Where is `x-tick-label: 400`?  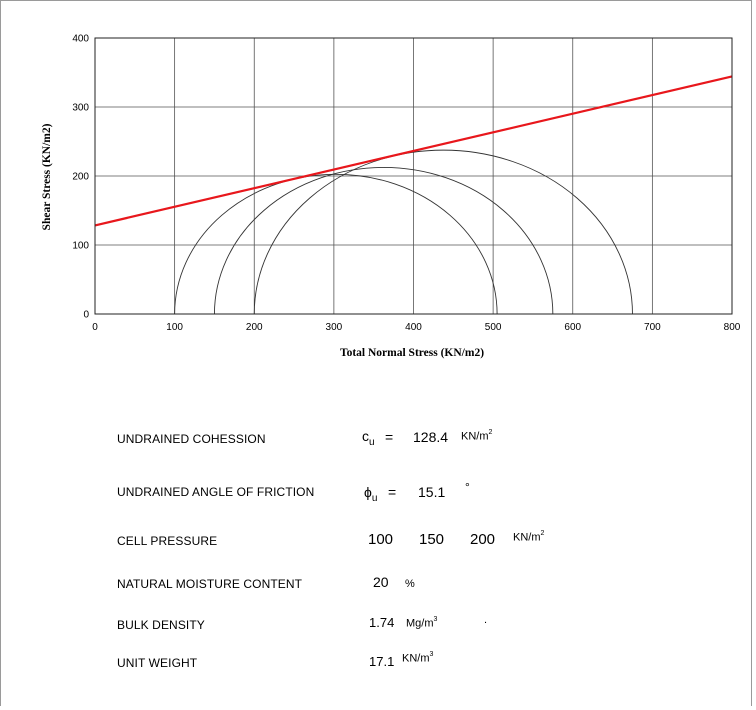 x-tick-label: 400 is located at coordinates (413, 327).